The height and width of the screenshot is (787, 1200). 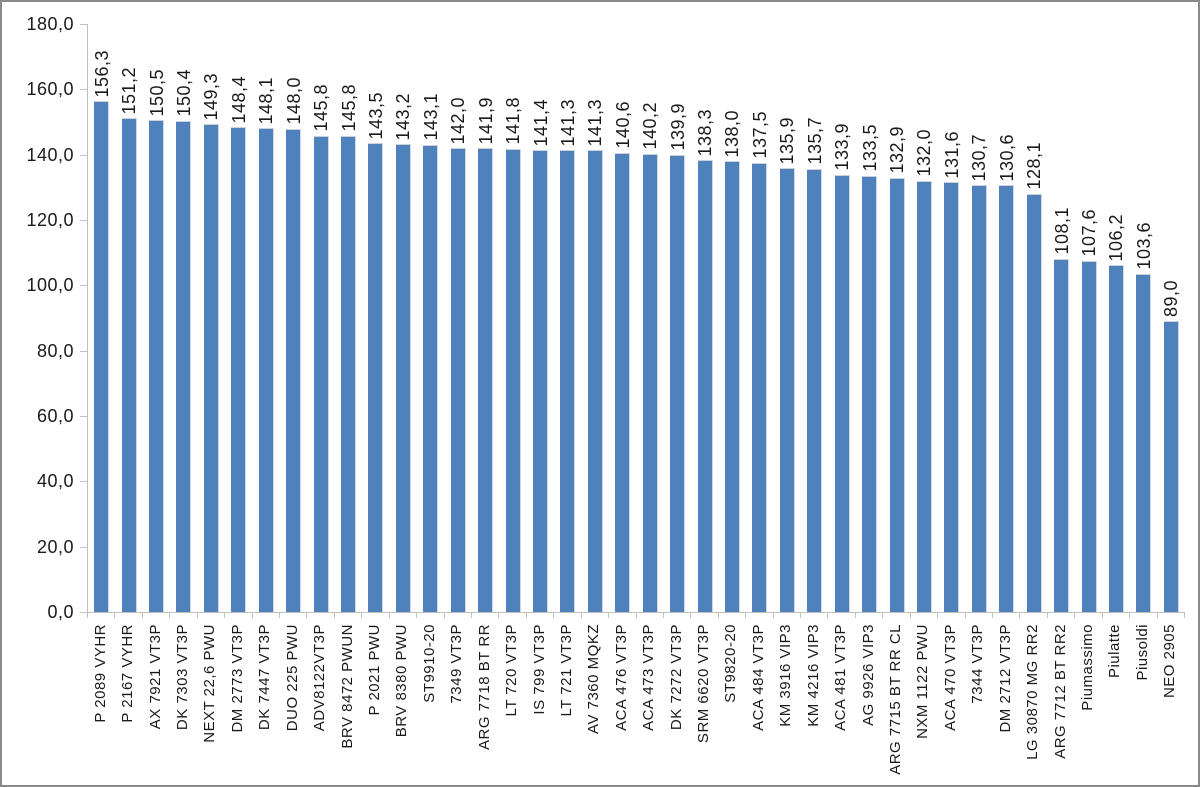 What do you see at coordinates (210, 683) in the screenshot?
I see `category-label: NEXT 22,6 PWU` at bounding box center [210, 683].